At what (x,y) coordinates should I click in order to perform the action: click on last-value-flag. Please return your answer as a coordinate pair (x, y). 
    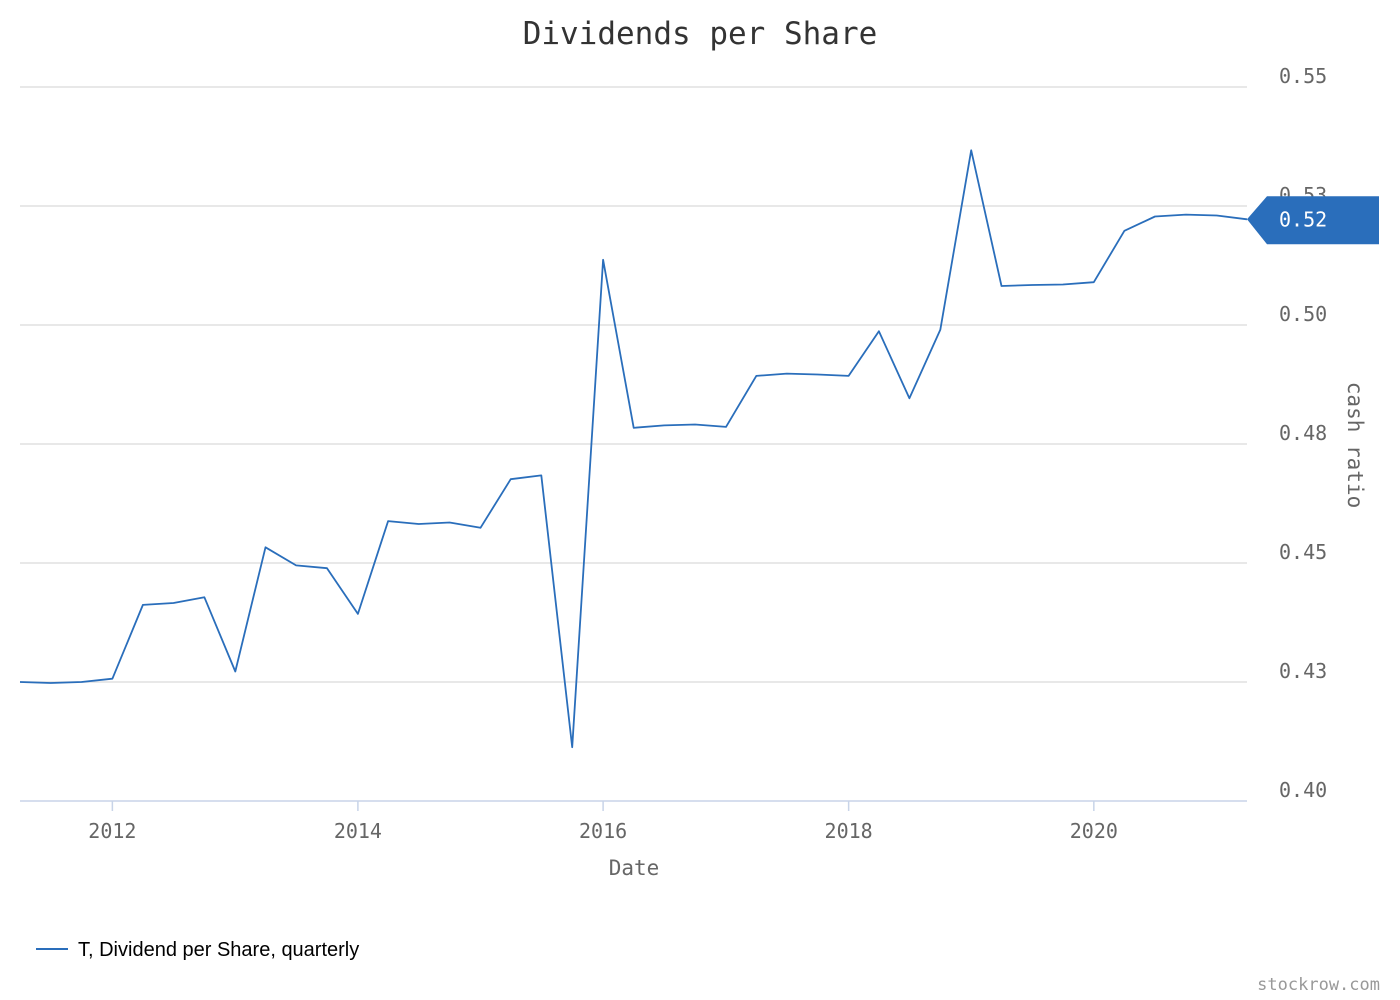
    Looking at the image, I should click on (1313, 220).